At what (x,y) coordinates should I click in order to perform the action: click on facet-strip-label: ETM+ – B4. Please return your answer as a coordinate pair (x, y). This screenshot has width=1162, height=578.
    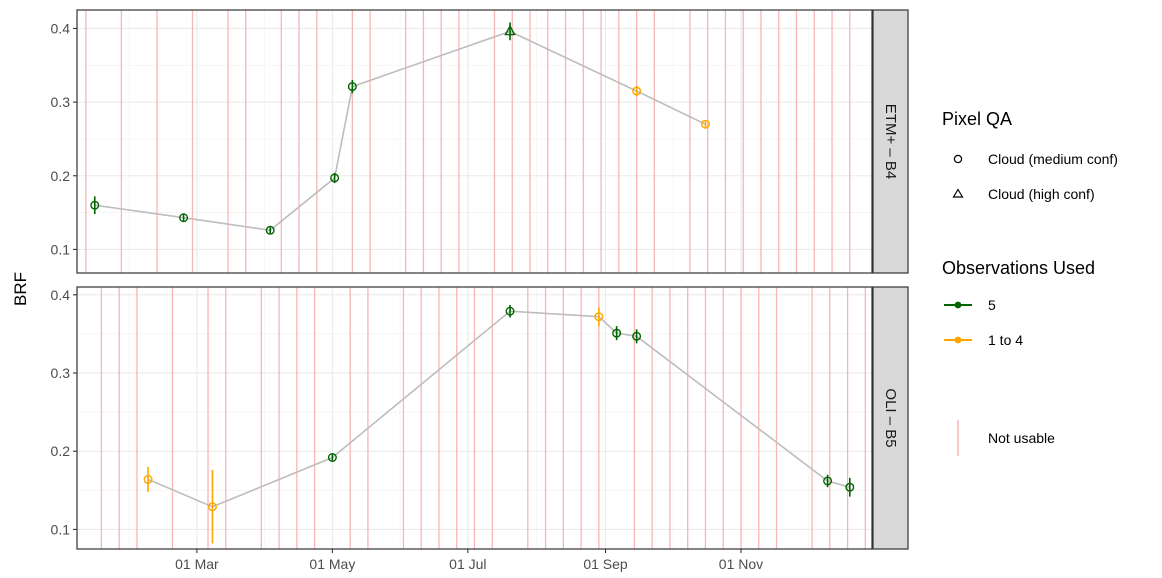
    Looking at the image, I should click on (890, 141).